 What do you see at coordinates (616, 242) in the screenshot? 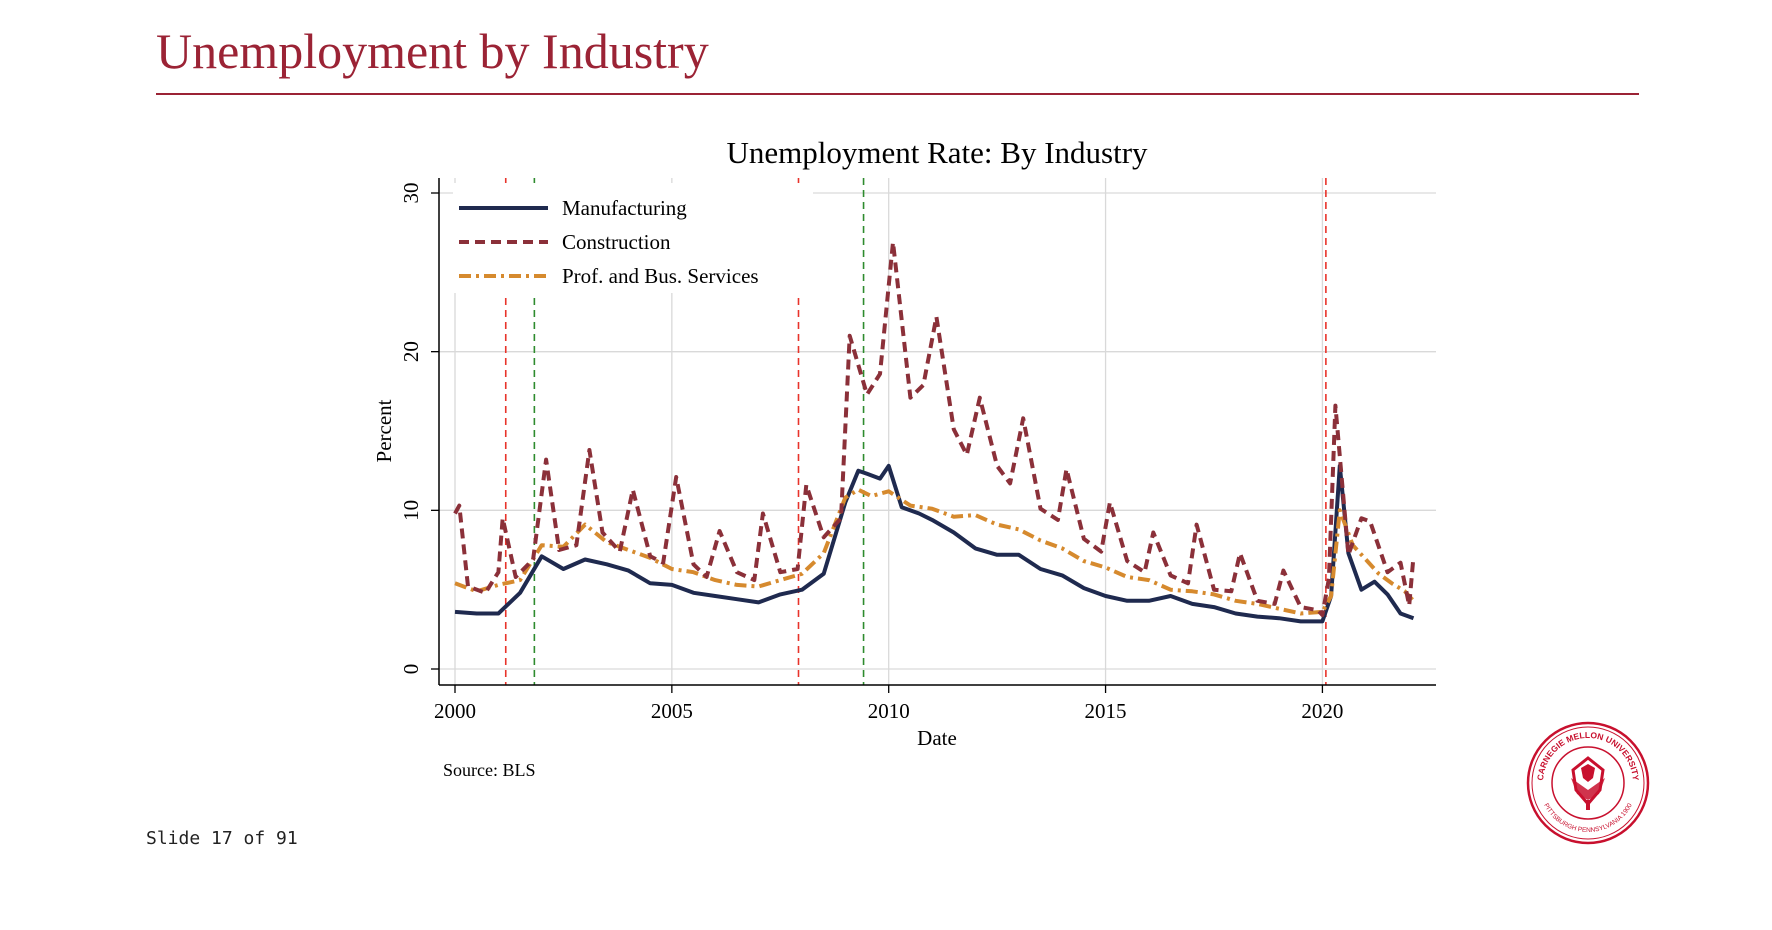
I see `legend-label: Construction` at bounding box center [616, 242].